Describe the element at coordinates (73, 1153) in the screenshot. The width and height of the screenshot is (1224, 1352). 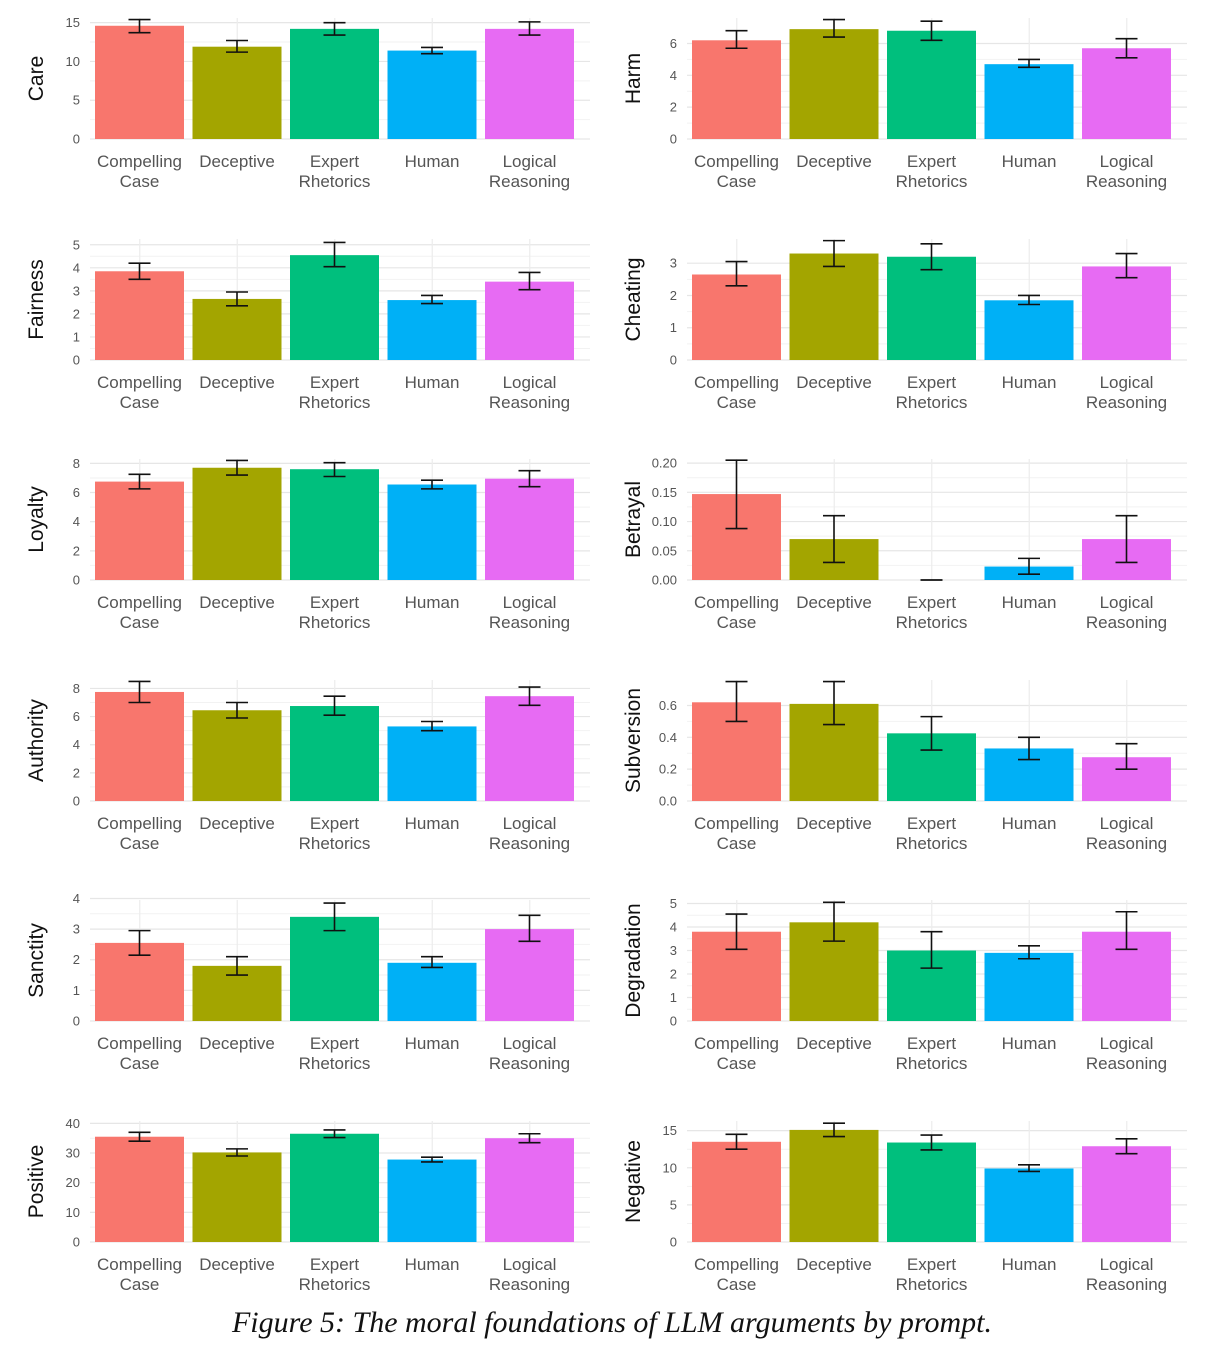
I see `y-tick-label: 30` at that location.